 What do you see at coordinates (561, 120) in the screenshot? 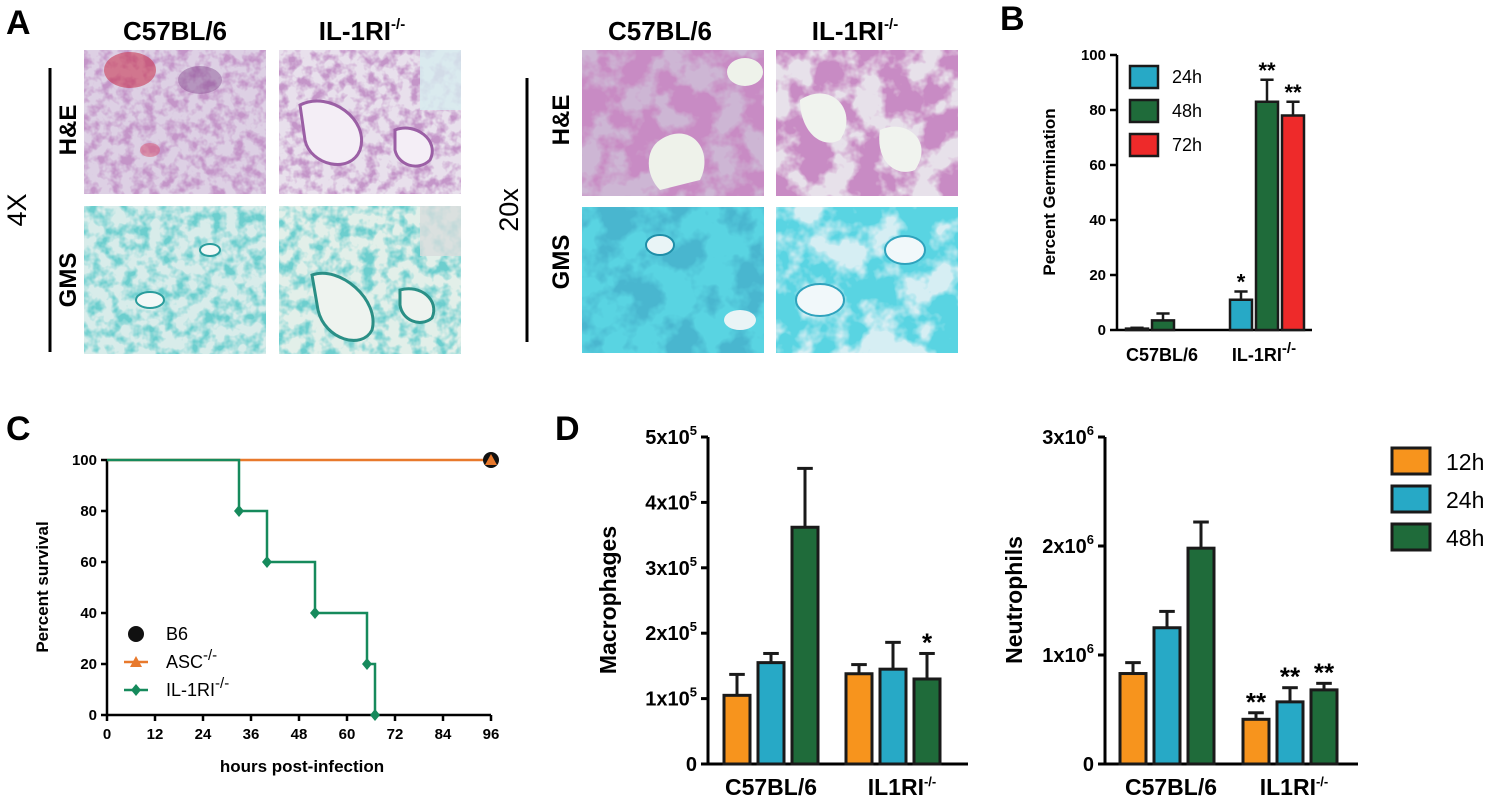
I see `row-label-he-20x: H&E` at bounding box center [561, 120].